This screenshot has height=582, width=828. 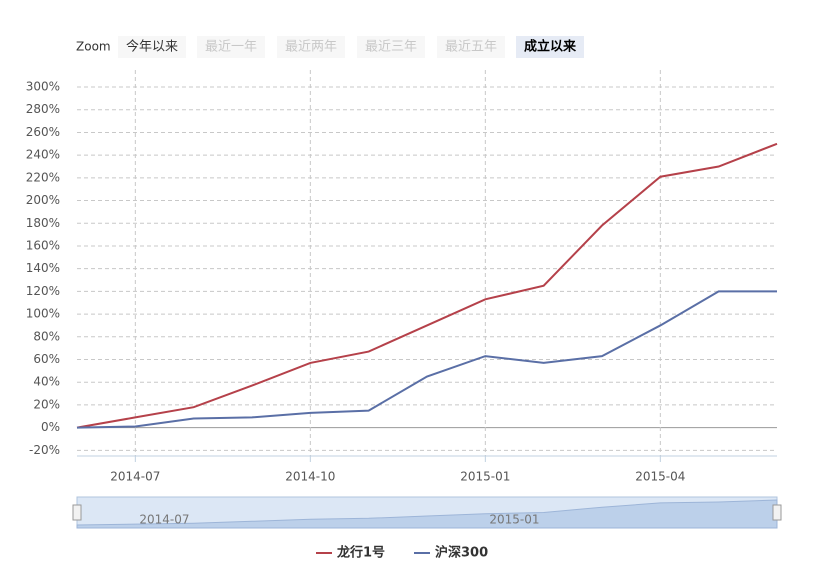 I want to click on navigator-series, so click(x=427, y=514).